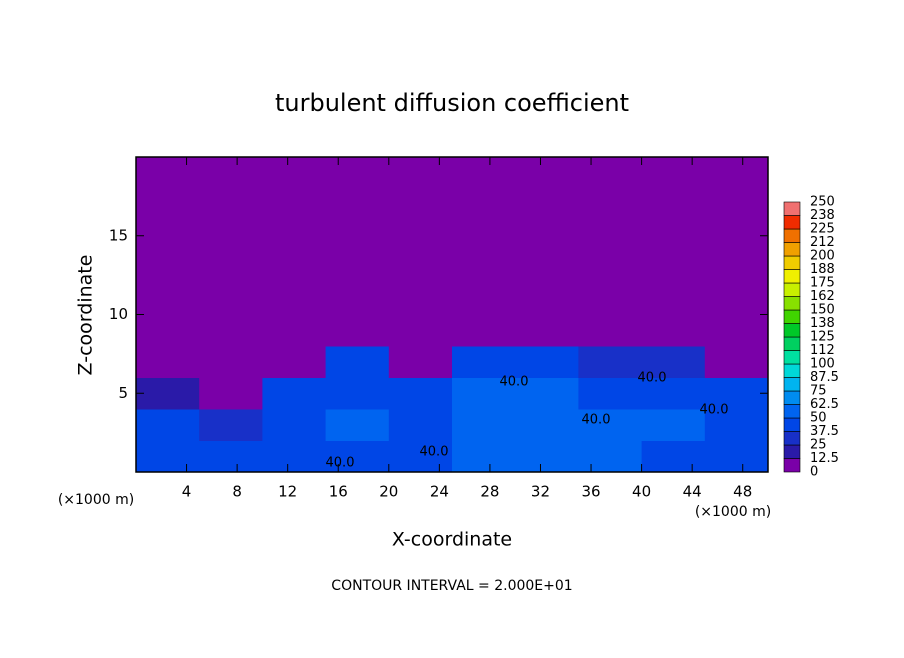  What do you see at coordinates (590, 492) in the screenshot?
I see `x-tick-label: 36` at bounding box center [590, 492].